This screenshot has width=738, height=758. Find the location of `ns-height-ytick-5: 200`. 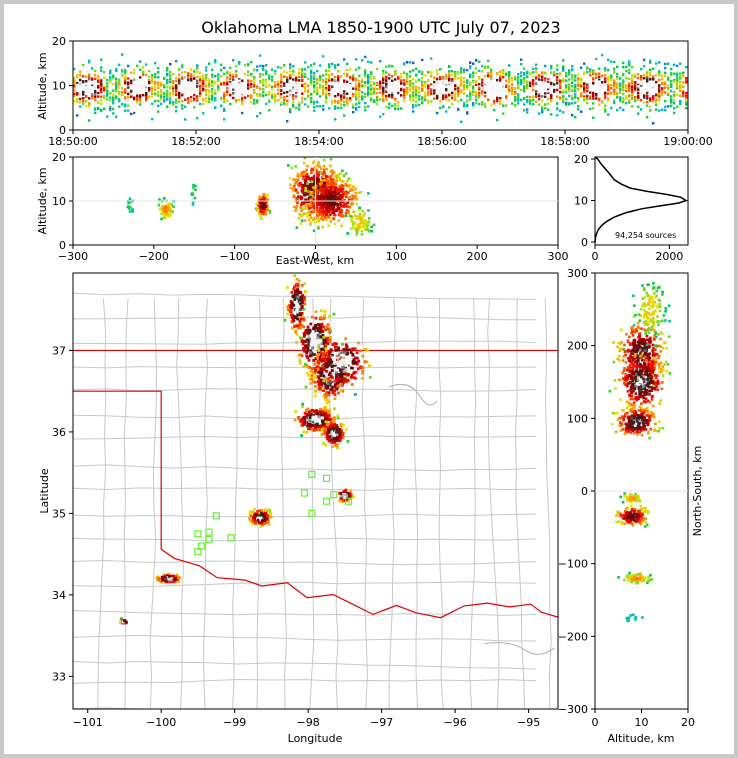

ns-height-ytick-5: 200 is located at coordinates (577, 346).